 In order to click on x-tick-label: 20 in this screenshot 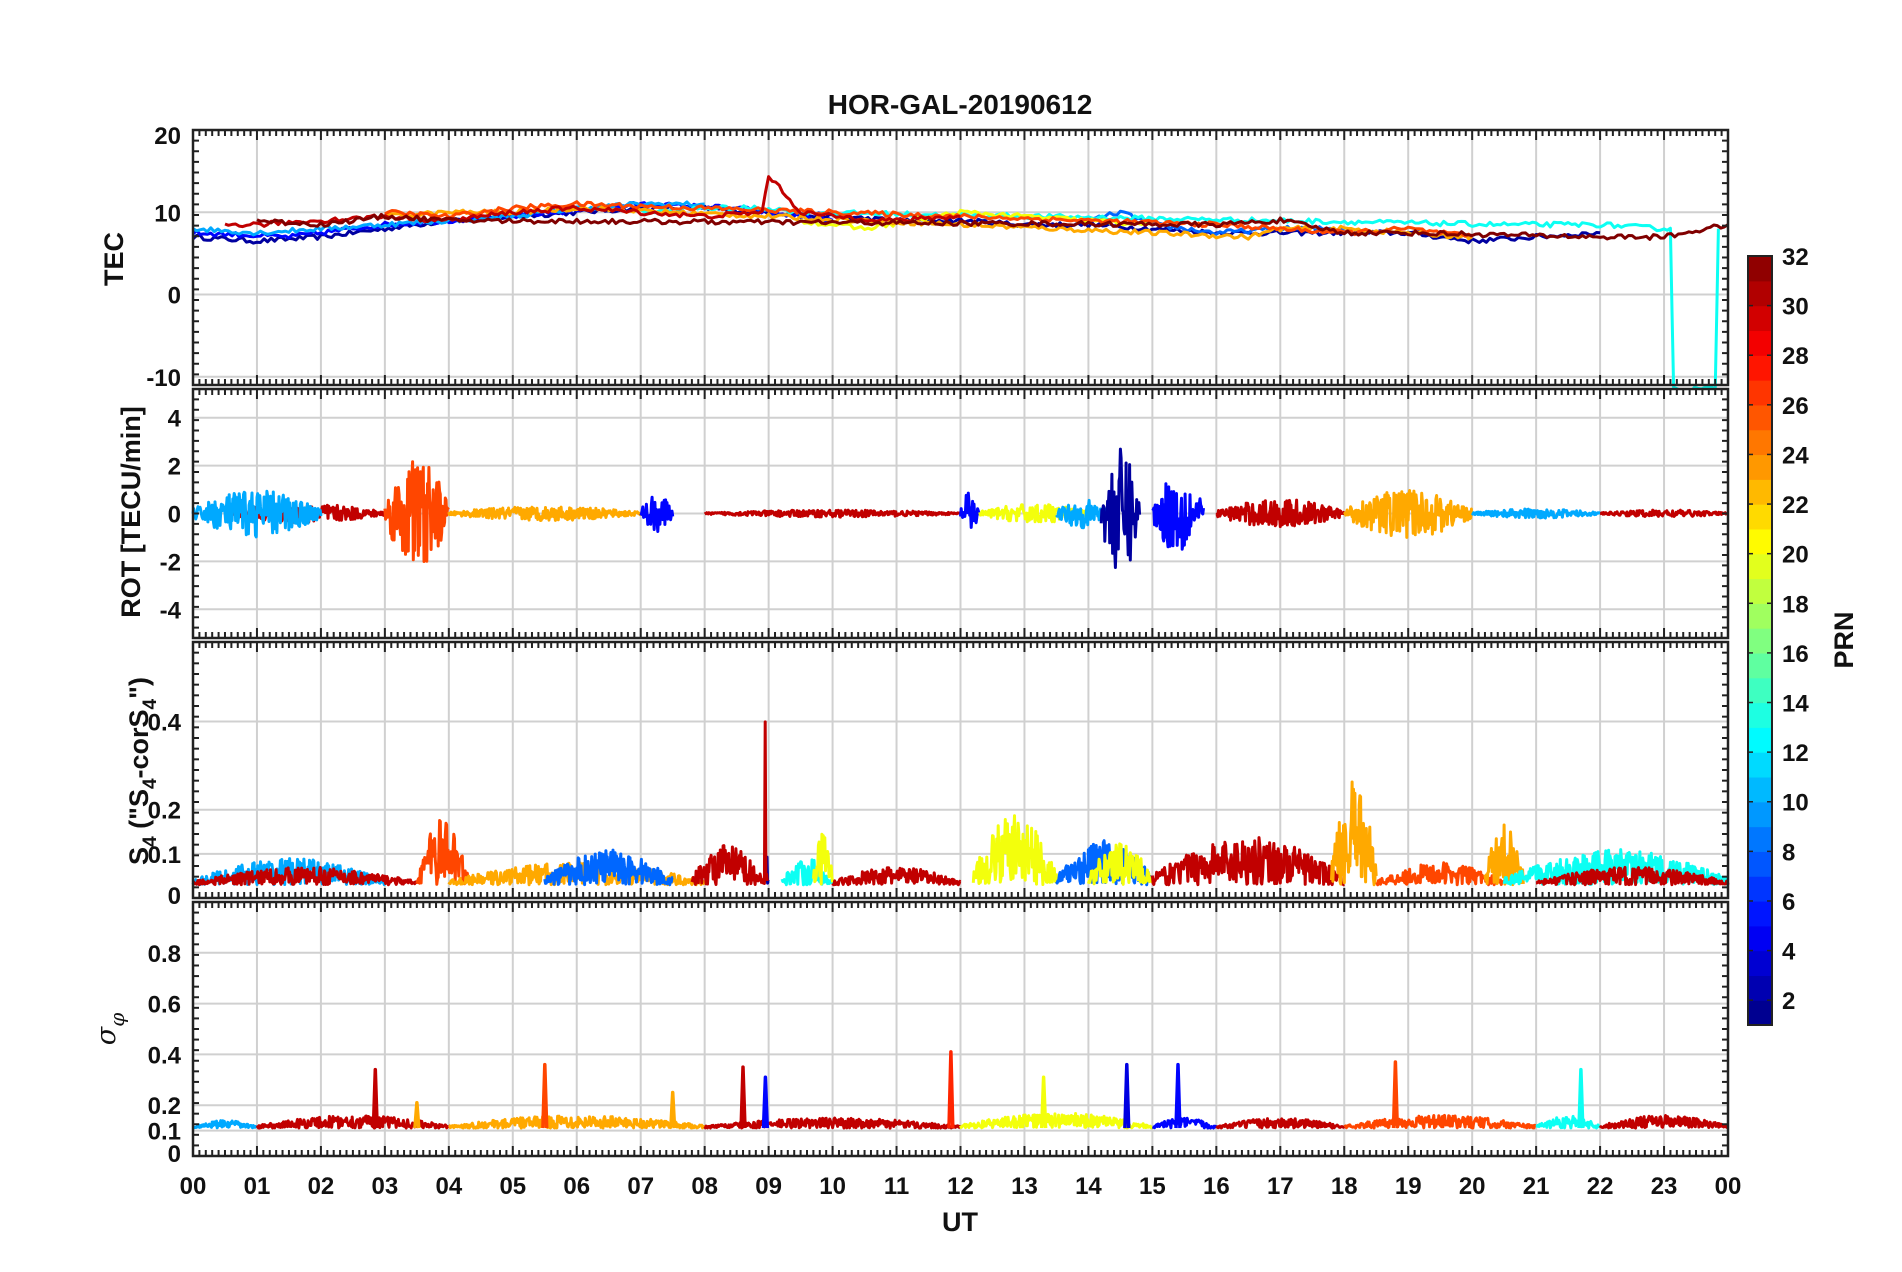, I will do `click(1472, 1186)`.